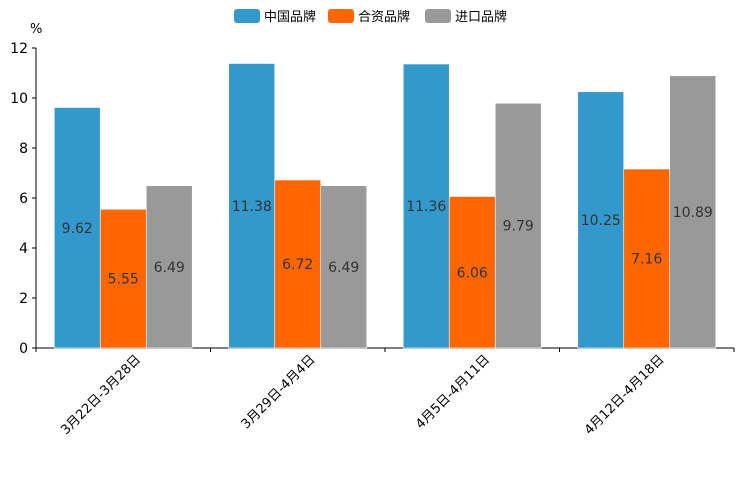  I want to click on value-label-1-0: 5.55, so click(123, 280).